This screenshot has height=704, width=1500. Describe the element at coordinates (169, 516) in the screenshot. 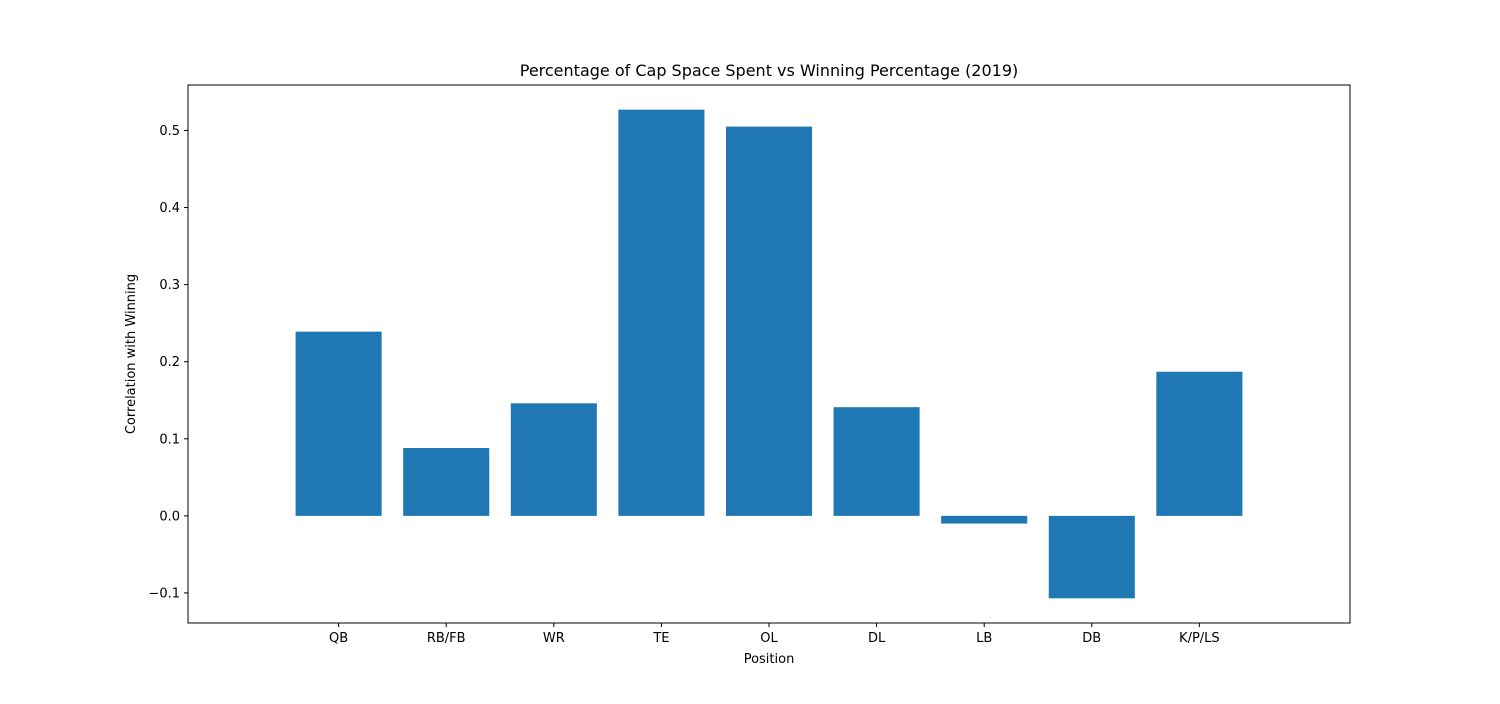

I see `y-tick-label: 0.0` at that location.